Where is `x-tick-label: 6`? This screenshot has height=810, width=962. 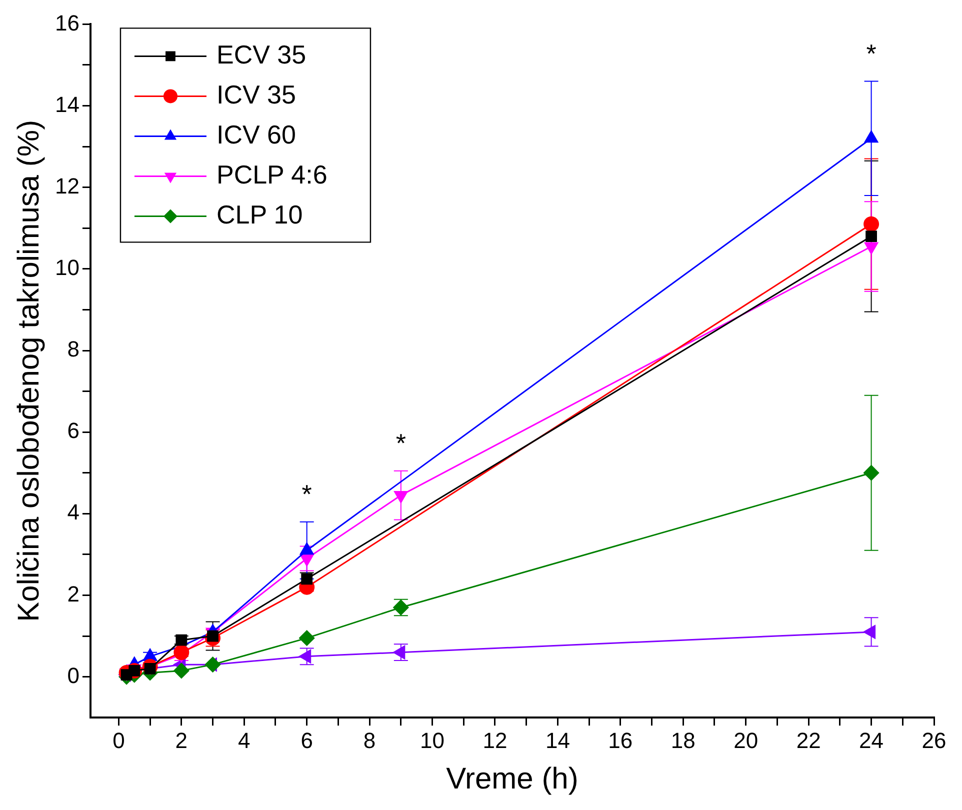
x-tick-label: 6 is located at coordinates (306, 740).